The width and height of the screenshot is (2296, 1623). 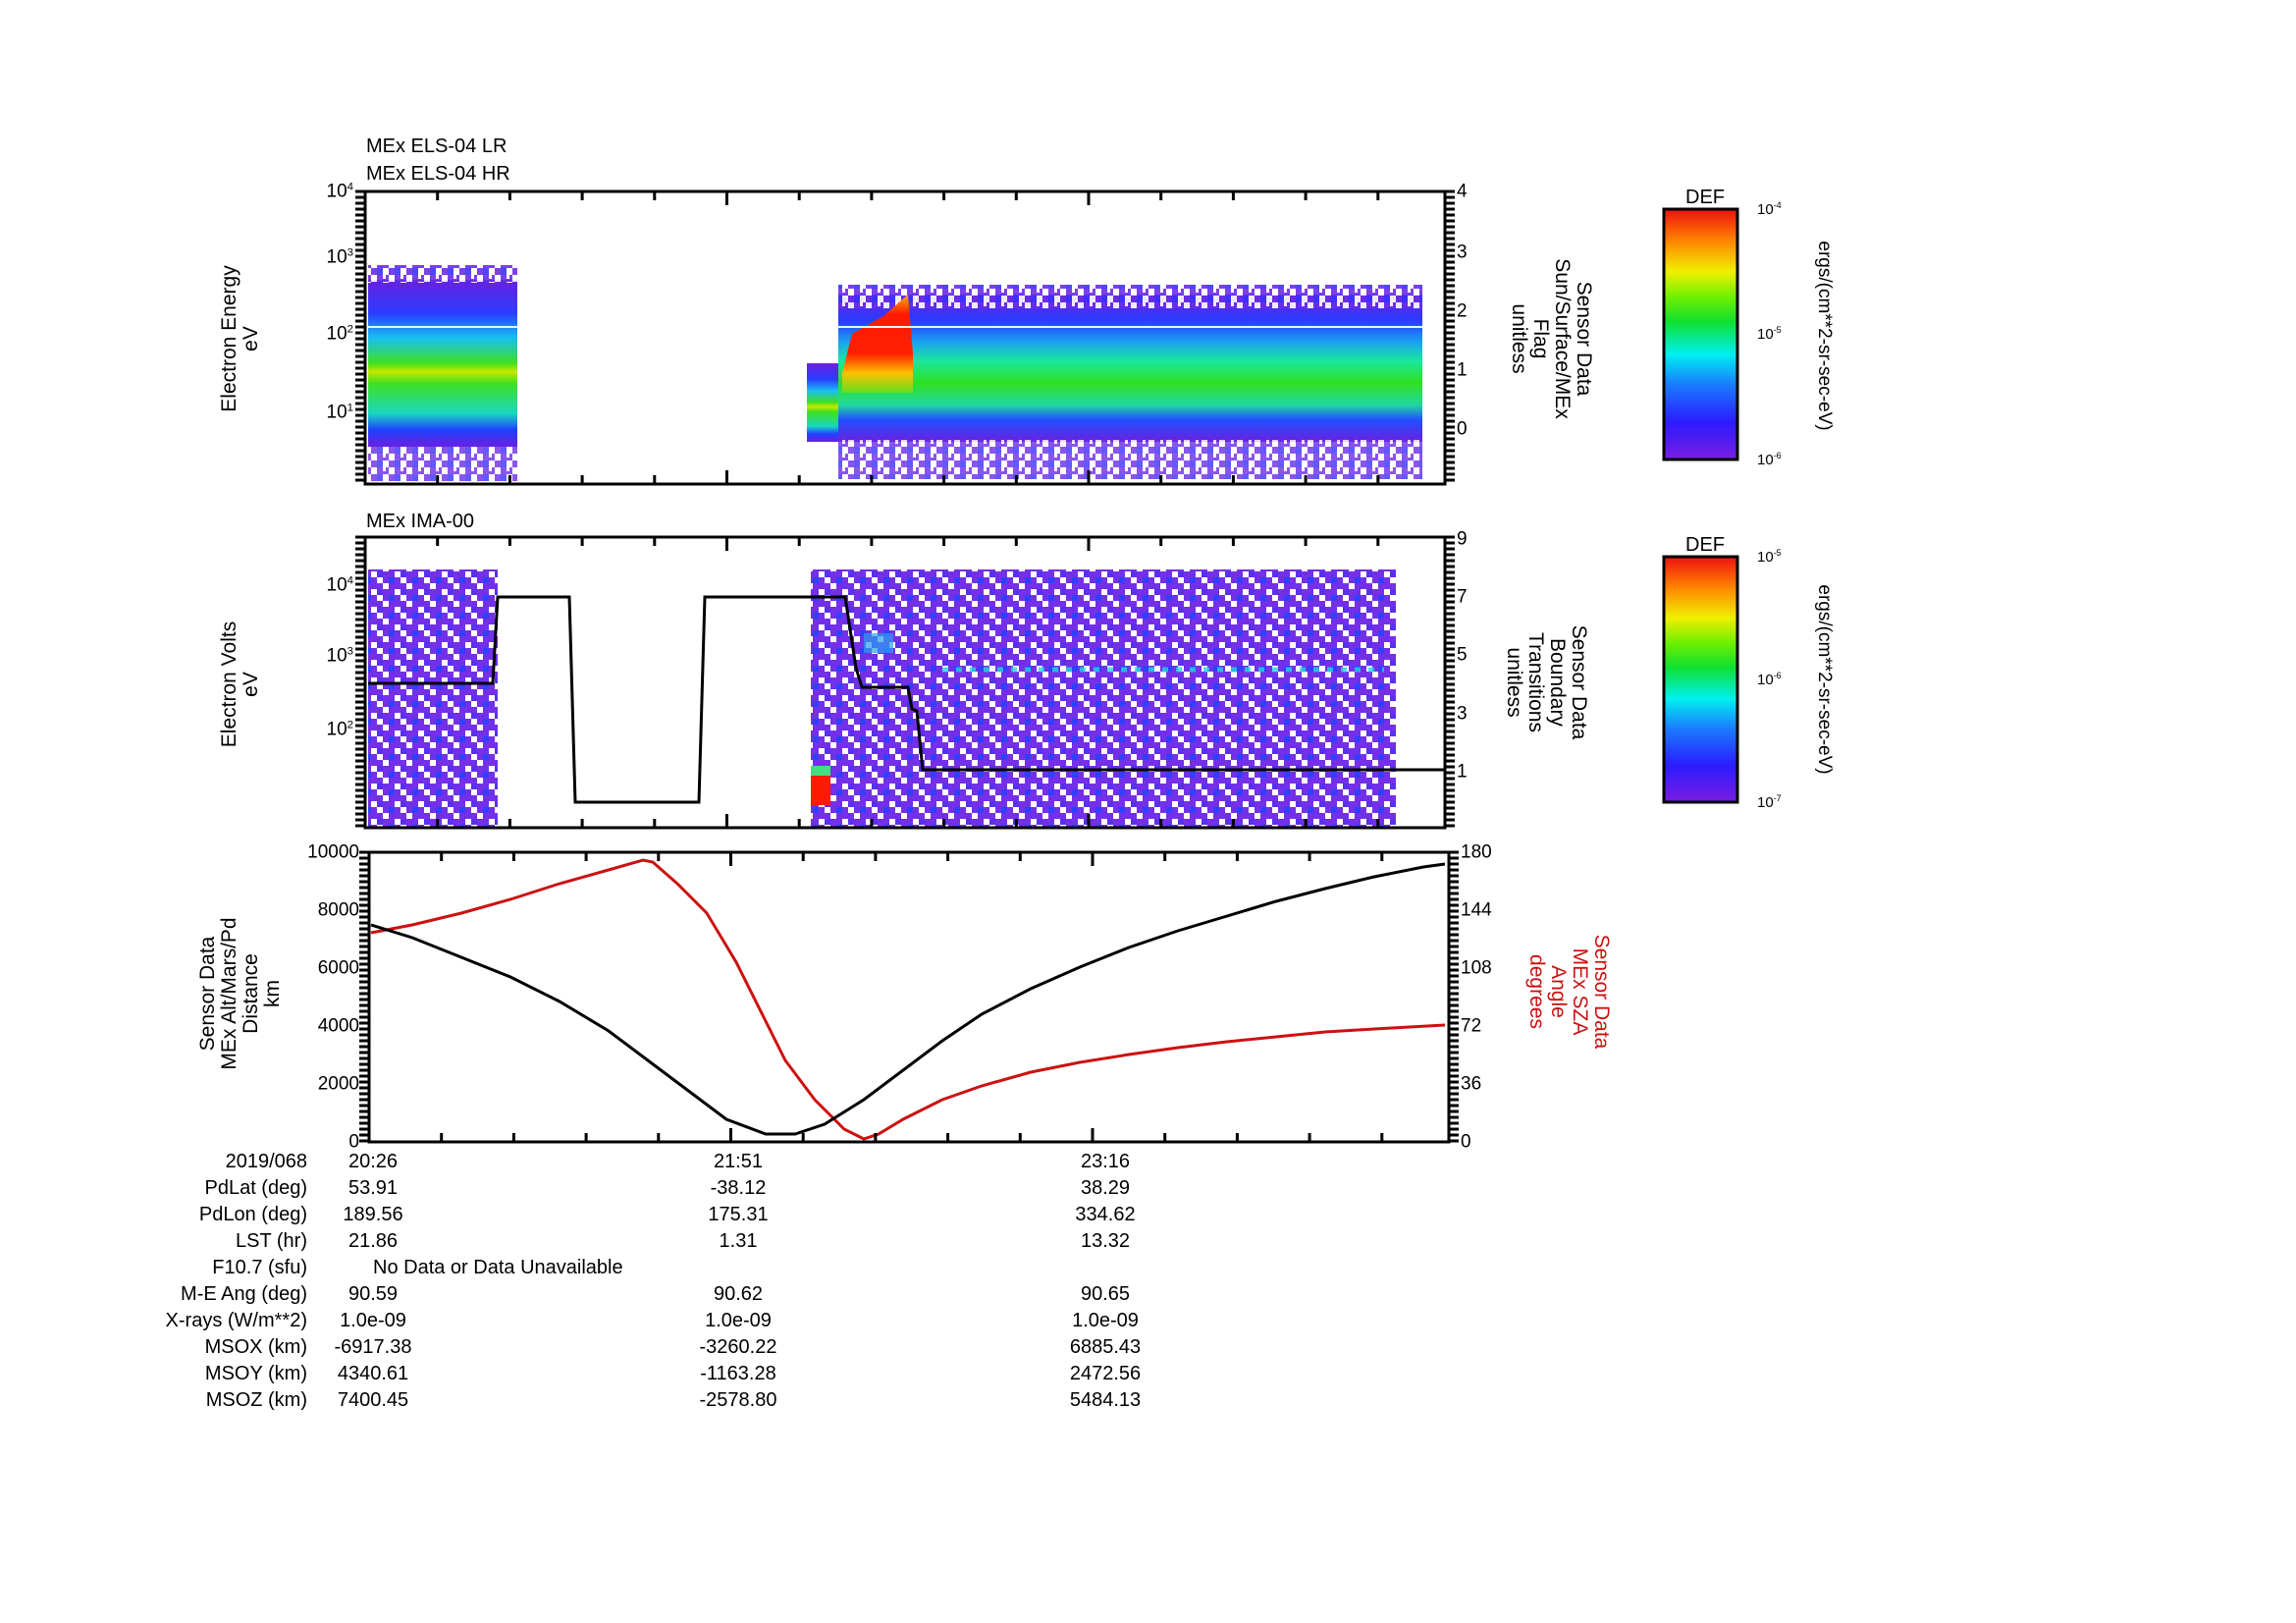 I want to click on top-right-ytick-label: 0, so click(x=1462, y=429).